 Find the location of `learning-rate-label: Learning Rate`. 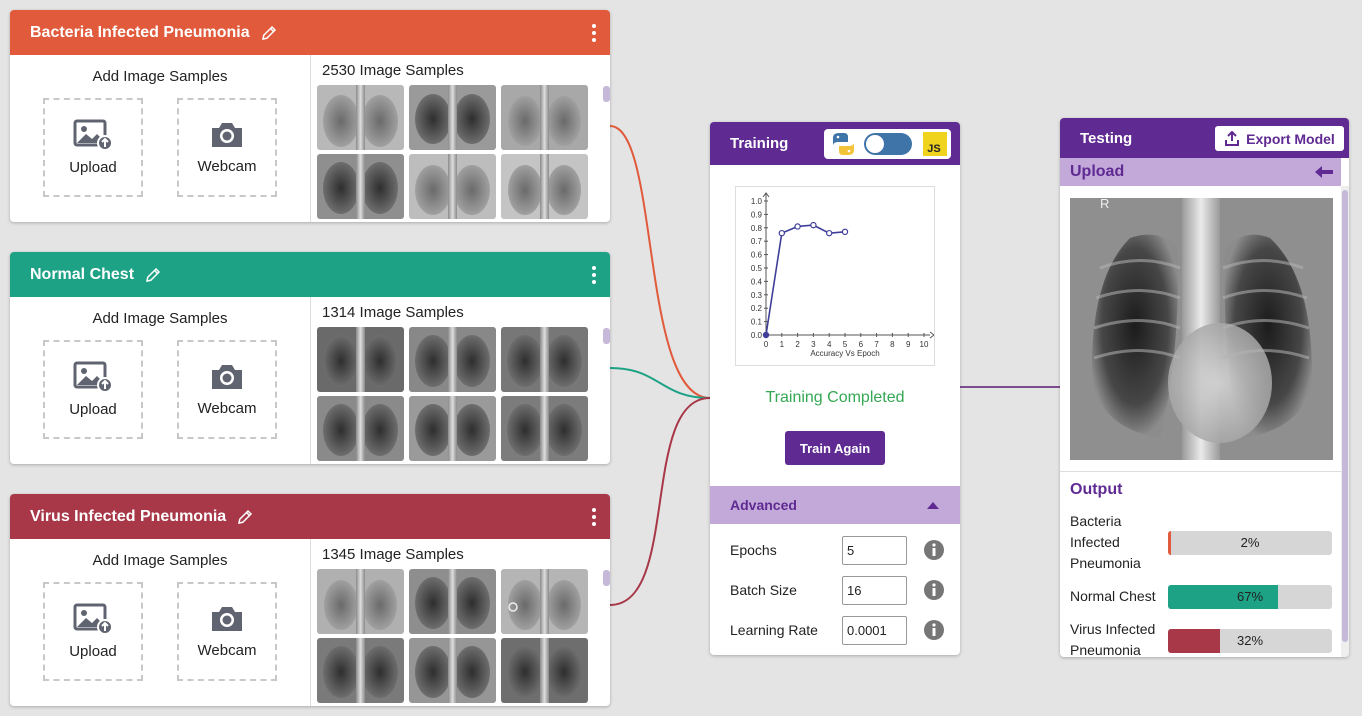

learning-rate-label: Learning Rate is located at coordinates (774, 630).